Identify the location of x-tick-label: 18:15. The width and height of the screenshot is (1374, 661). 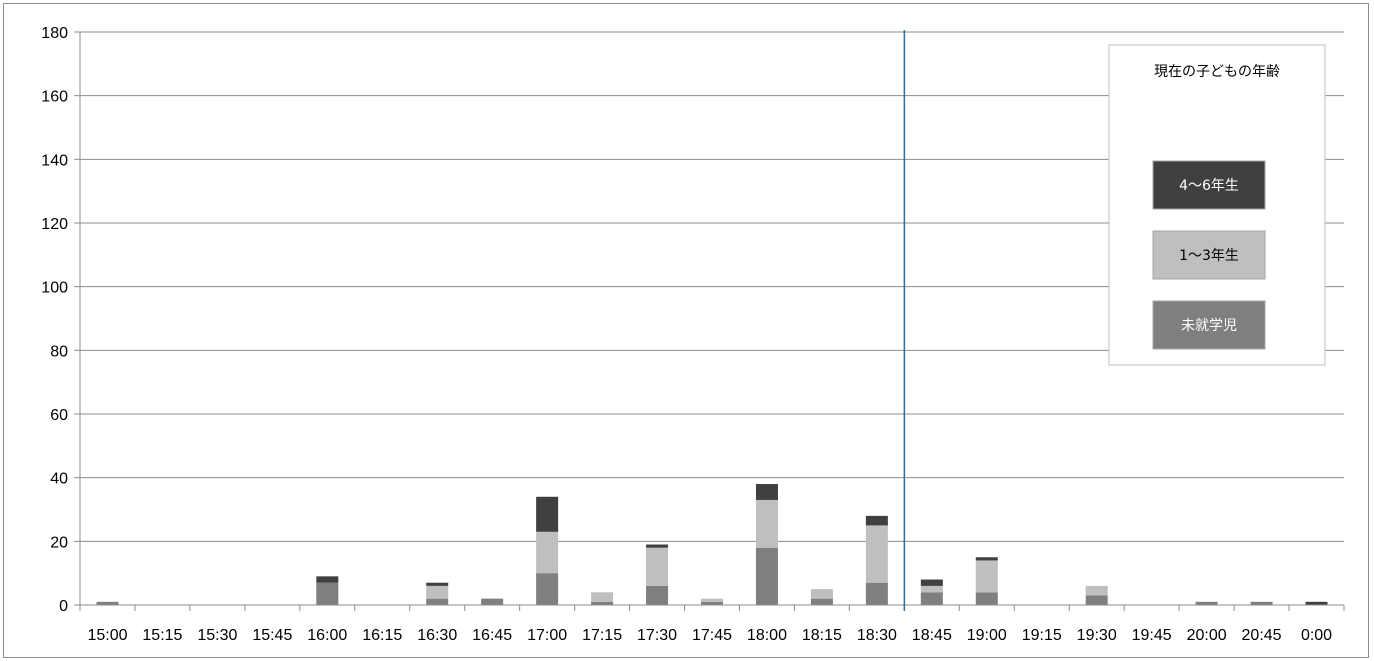
(822, 635).